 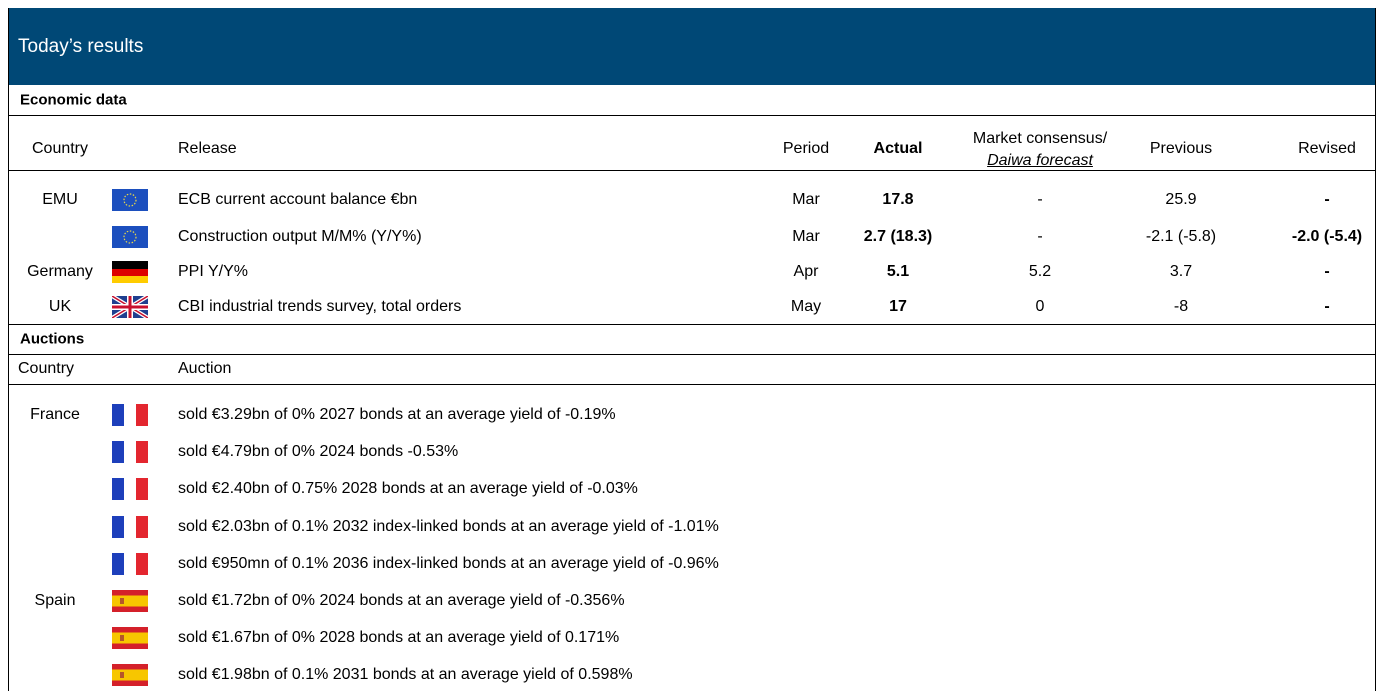 I want to click on period: May, so click(x=806, y=306).